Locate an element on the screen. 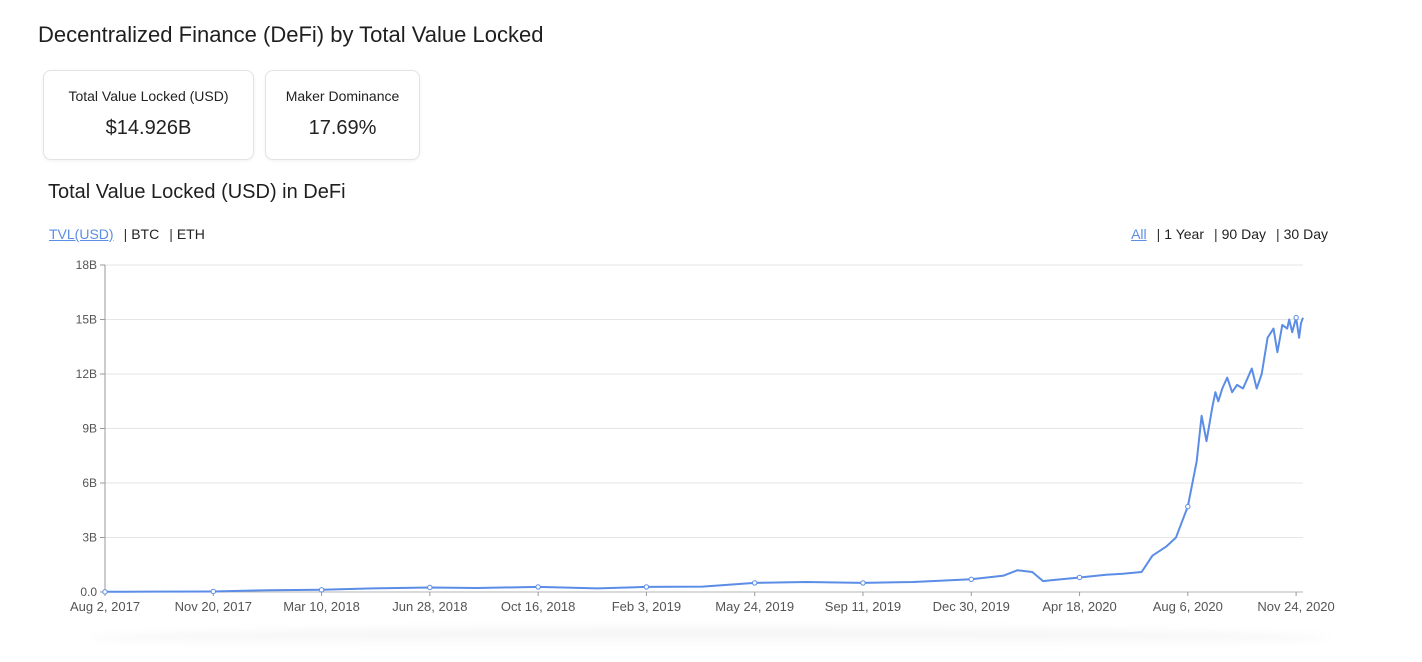 The width and height of the screenshot is (1422, 662). range-option-30-day: 30 Day is located at coordinates (1305, 234).